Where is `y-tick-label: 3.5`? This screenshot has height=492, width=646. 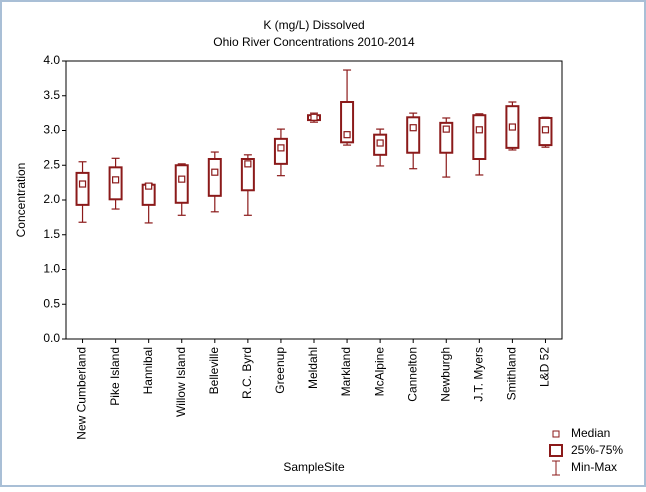 y-tick-label: 3.5 is located at coordinates (51, 95).